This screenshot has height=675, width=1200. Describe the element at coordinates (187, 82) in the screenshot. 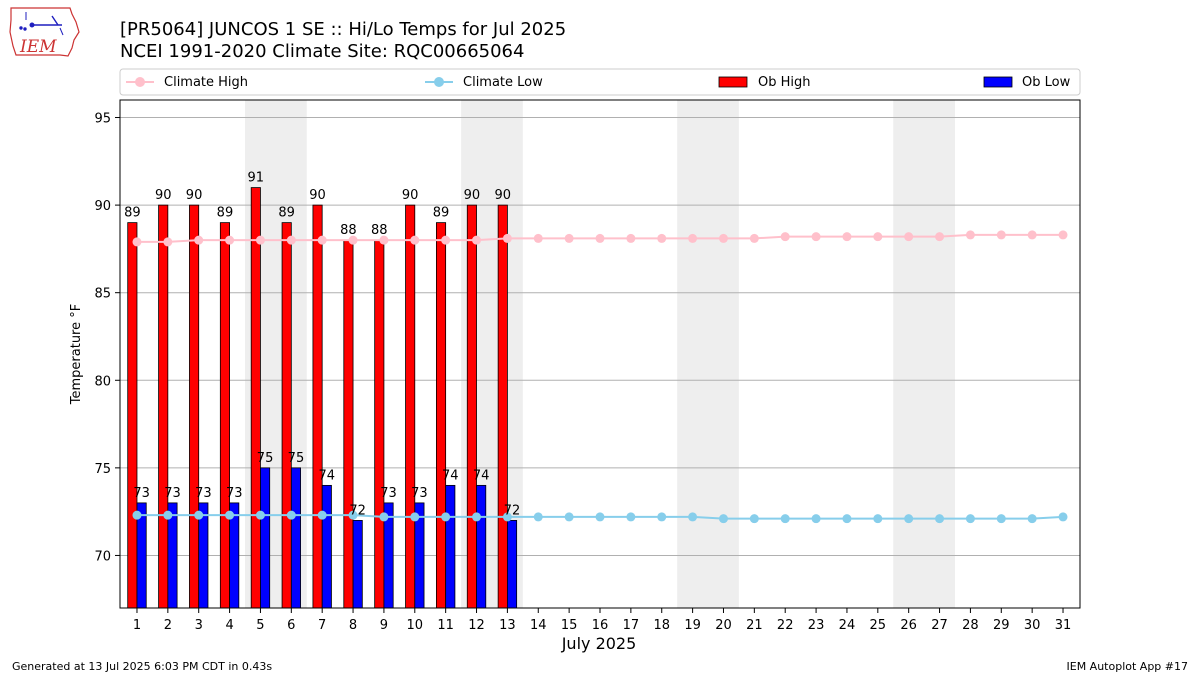

I see `legend-item-climate-high: Climate High` at that location.